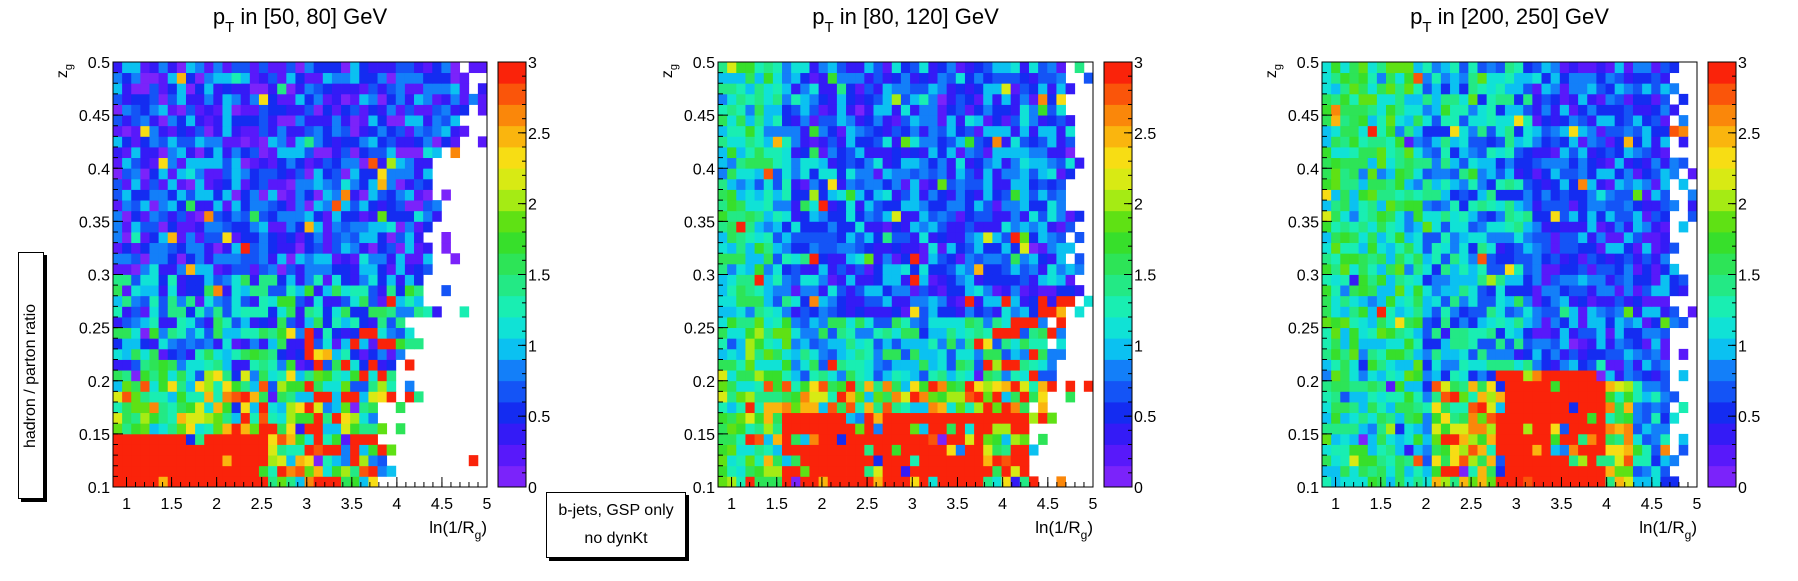 The image size is (1798, 581). Describe the element at coordinates (1138, 63) in the screenshot. I see `colorbar-tick-label: 3` at that location.